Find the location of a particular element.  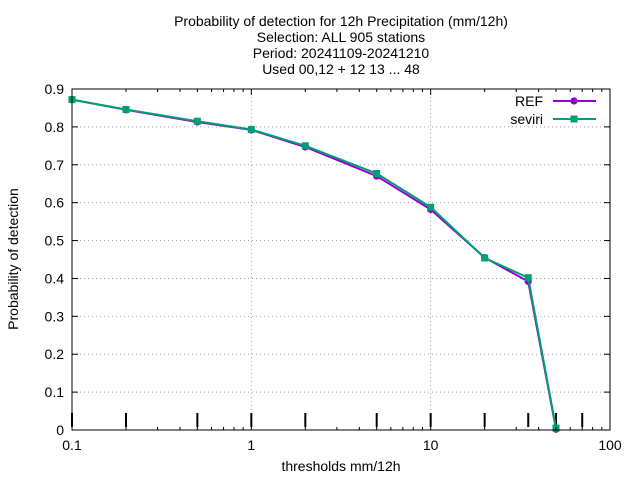

y-tick-label: 0.2 is located at coordinates (55, 354).